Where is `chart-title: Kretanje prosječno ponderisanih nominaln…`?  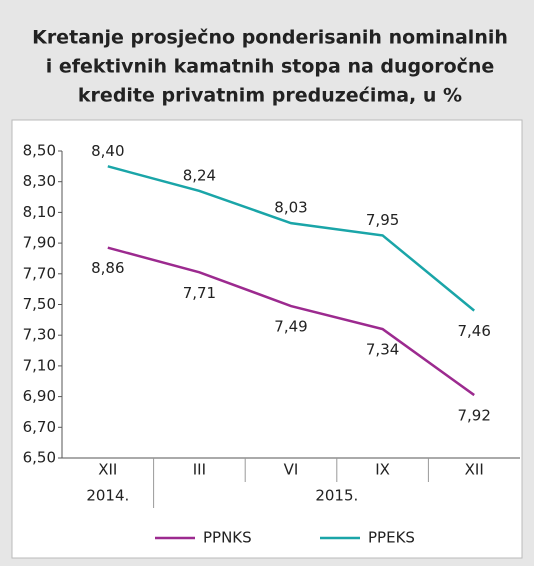
chart-title: Kretanje prosječno ponderisanih nominaln… is located at coordinates (270, 38).